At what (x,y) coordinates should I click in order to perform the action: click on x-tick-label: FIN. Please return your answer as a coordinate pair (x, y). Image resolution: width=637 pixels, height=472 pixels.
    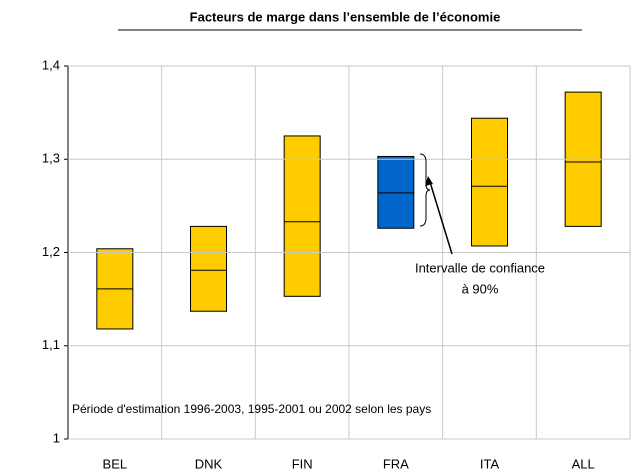
    Looking at the image, I should click on (302, 463).